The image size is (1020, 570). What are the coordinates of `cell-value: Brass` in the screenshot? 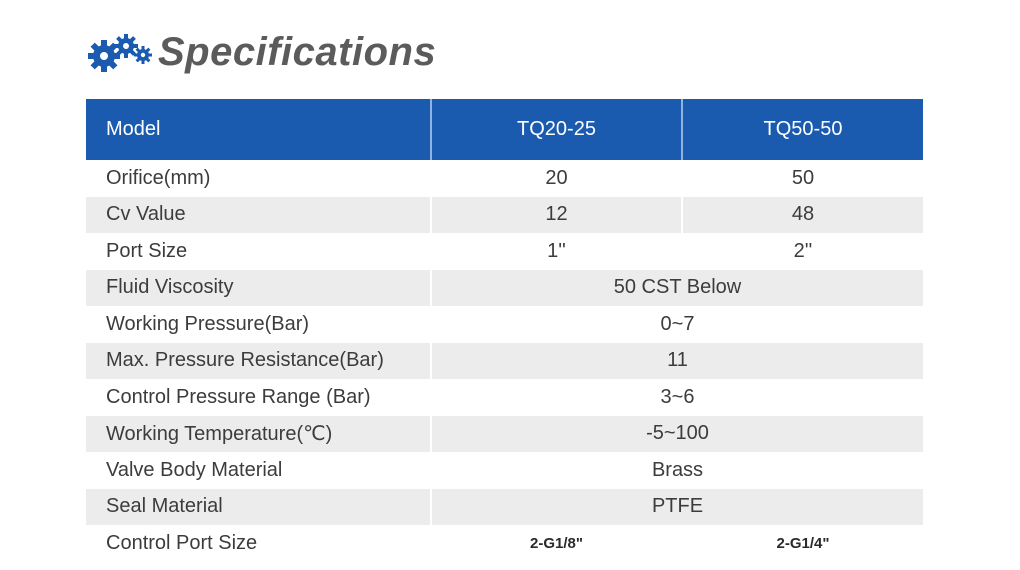 It's located at (676, 470).